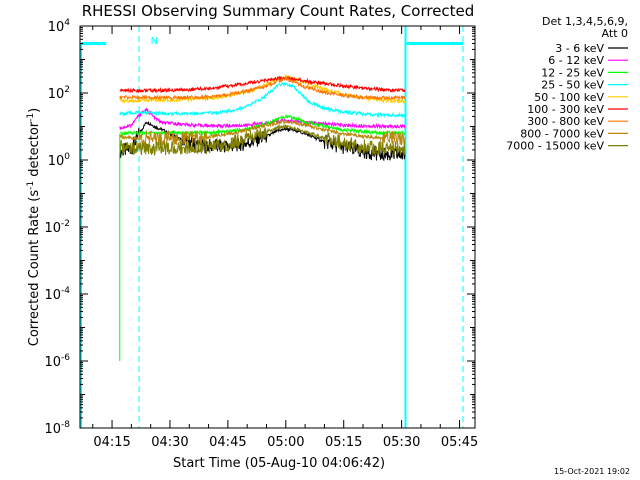 The width and height of the screenshot is (640, 480). Describe the element at coordinates (615, 33) in the screenshot. I see `legend-header-line2: Att 0` at that location.